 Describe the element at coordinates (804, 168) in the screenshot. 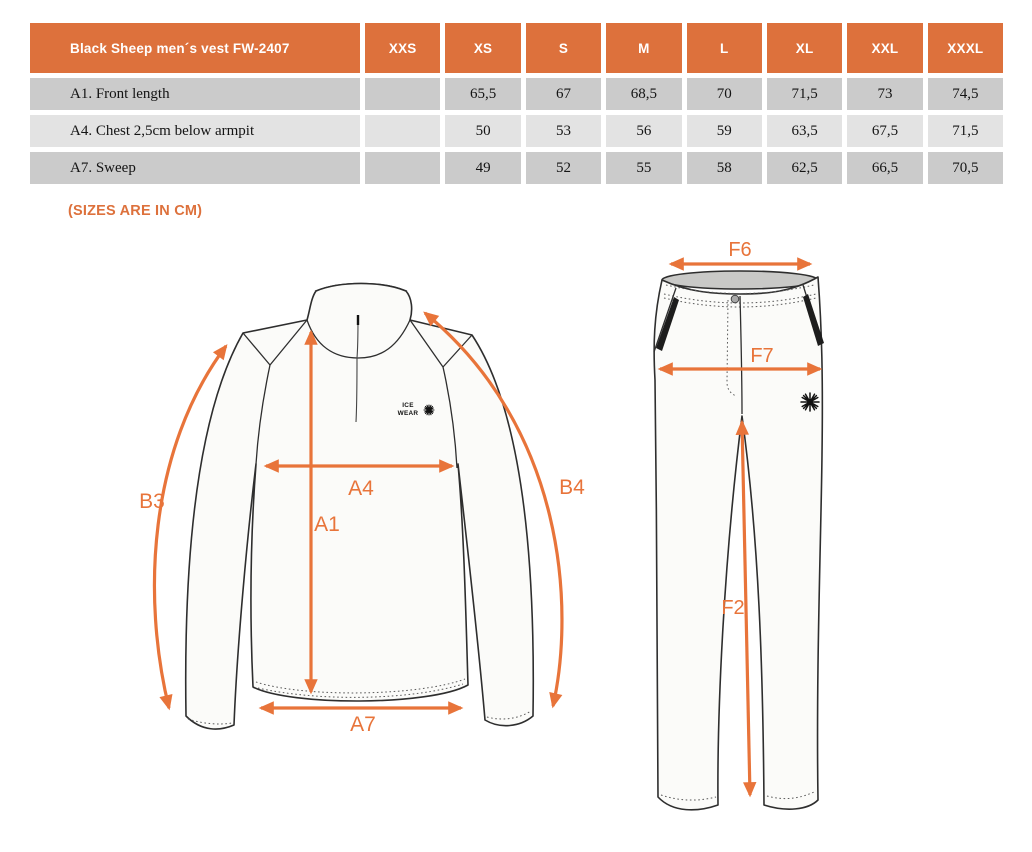

I see `table-cell: 62,5` at that location.